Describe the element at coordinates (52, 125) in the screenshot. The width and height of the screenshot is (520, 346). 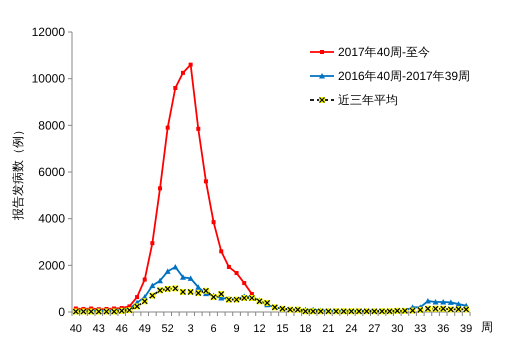
I see `y-tick-label: 8000` at that location.